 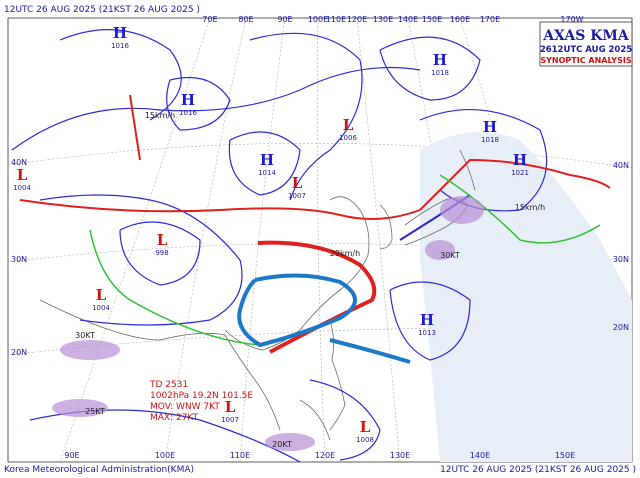 I want to click on typhoon-info: MAX: 27KT, so click(x=174, y=418).